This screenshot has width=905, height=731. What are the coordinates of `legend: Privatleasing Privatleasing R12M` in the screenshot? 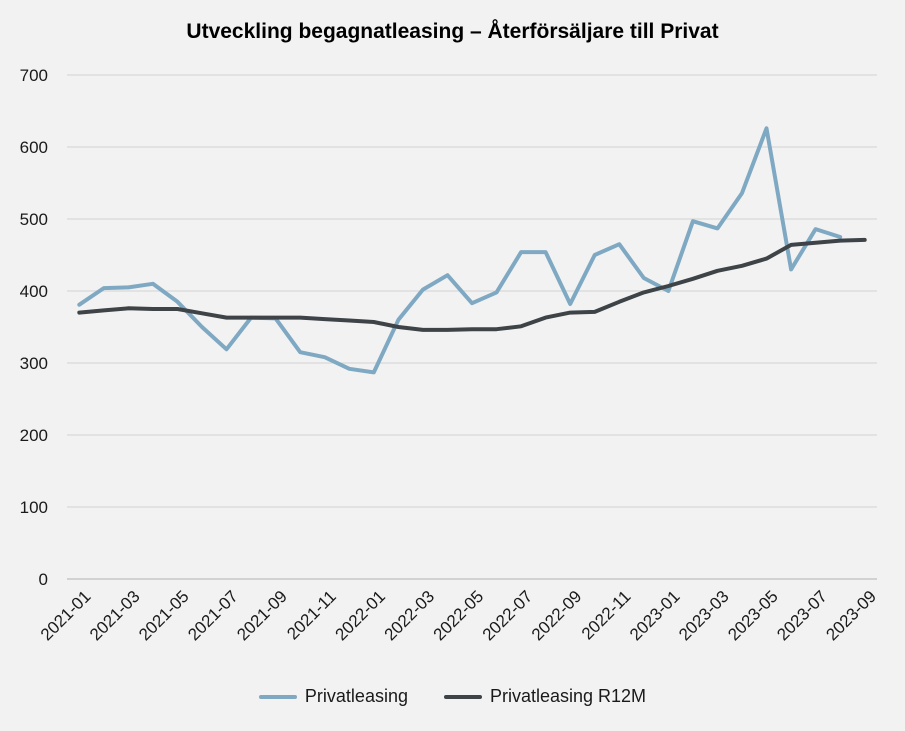 It's located at (452, 696).